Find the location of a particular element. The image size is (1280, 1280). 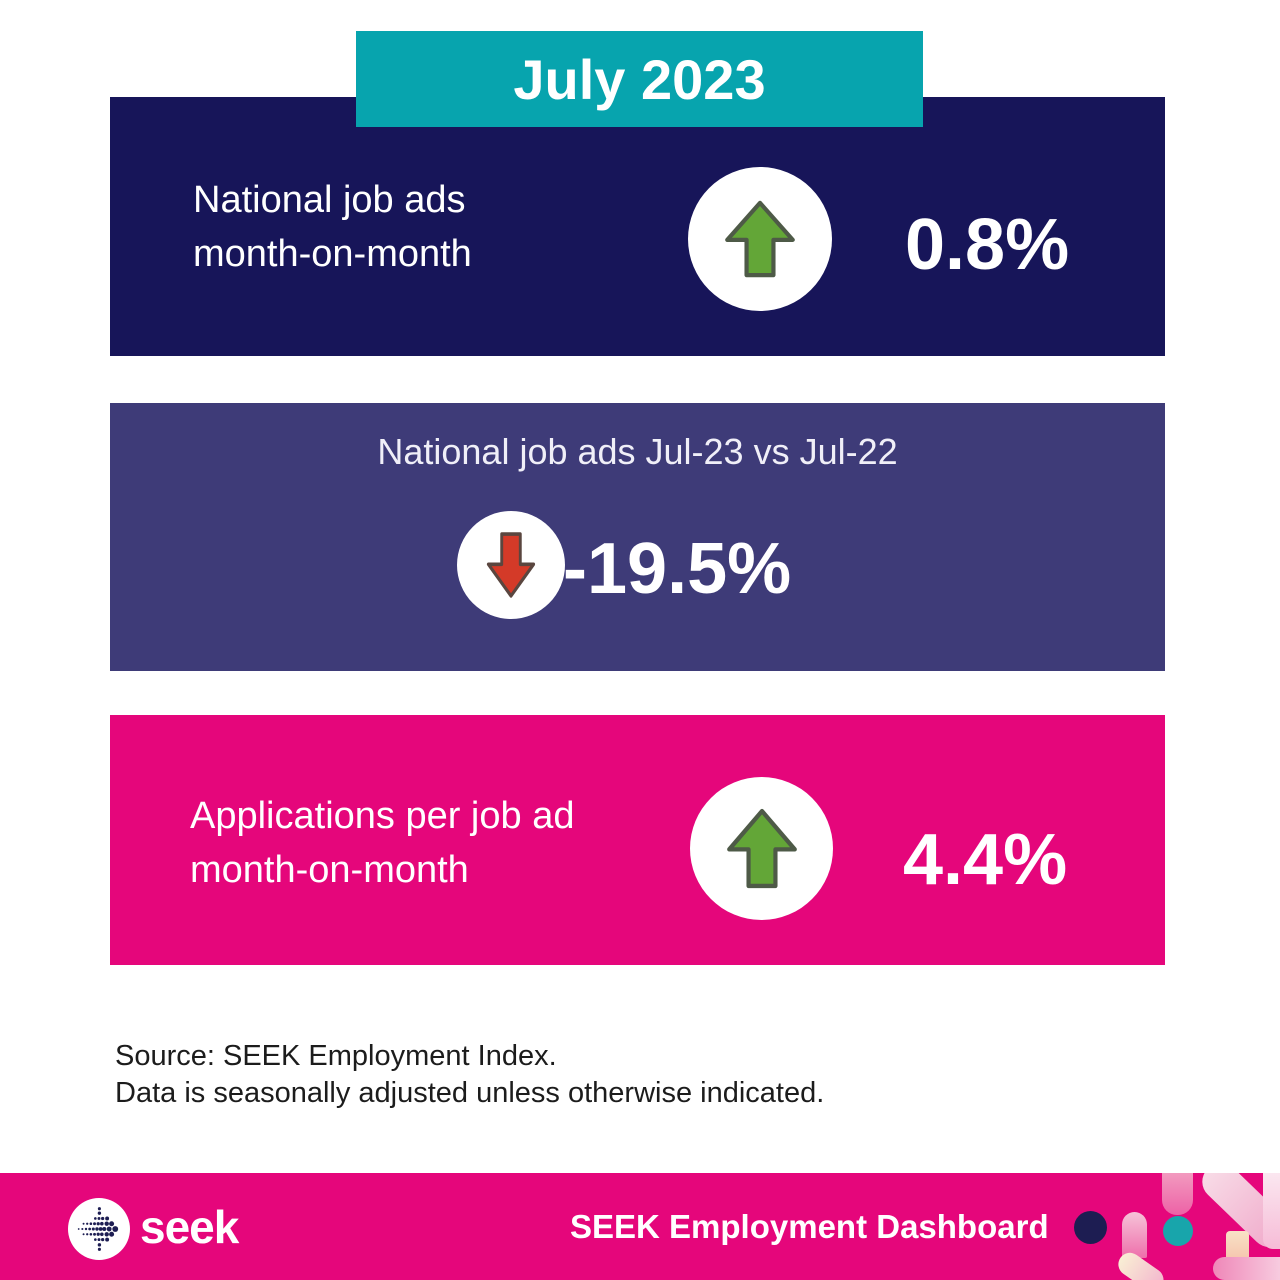

metric-label: National job ads month-on-month is located at coordinates (332, 227).